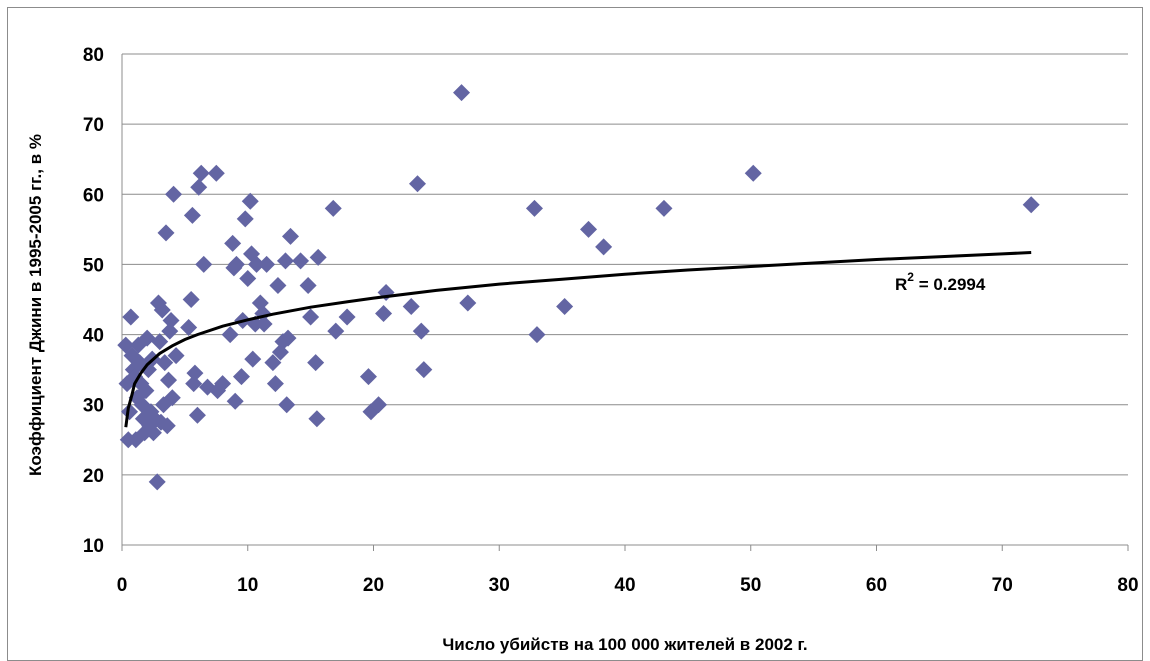 This screenshot has height=661, width=1150. I want to click on y-tick-label: 50, so click(93, 265).